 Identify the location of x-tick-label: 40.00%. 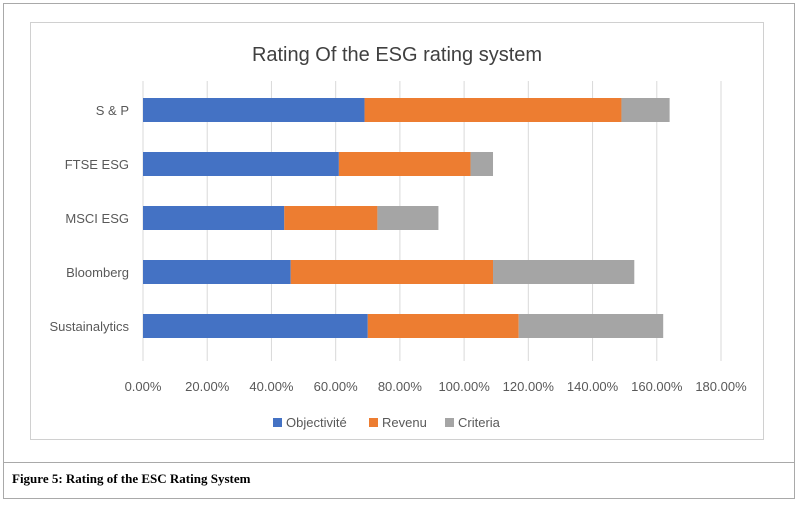
(271, 386).